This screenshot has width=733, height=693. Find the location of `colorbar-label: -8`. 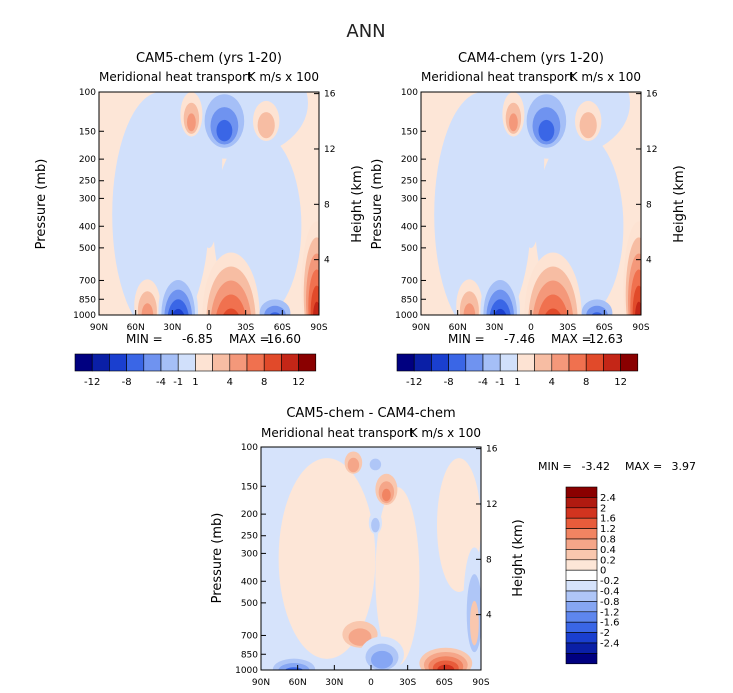

colorbar-label: -8 is located at coordinates (127, 382).